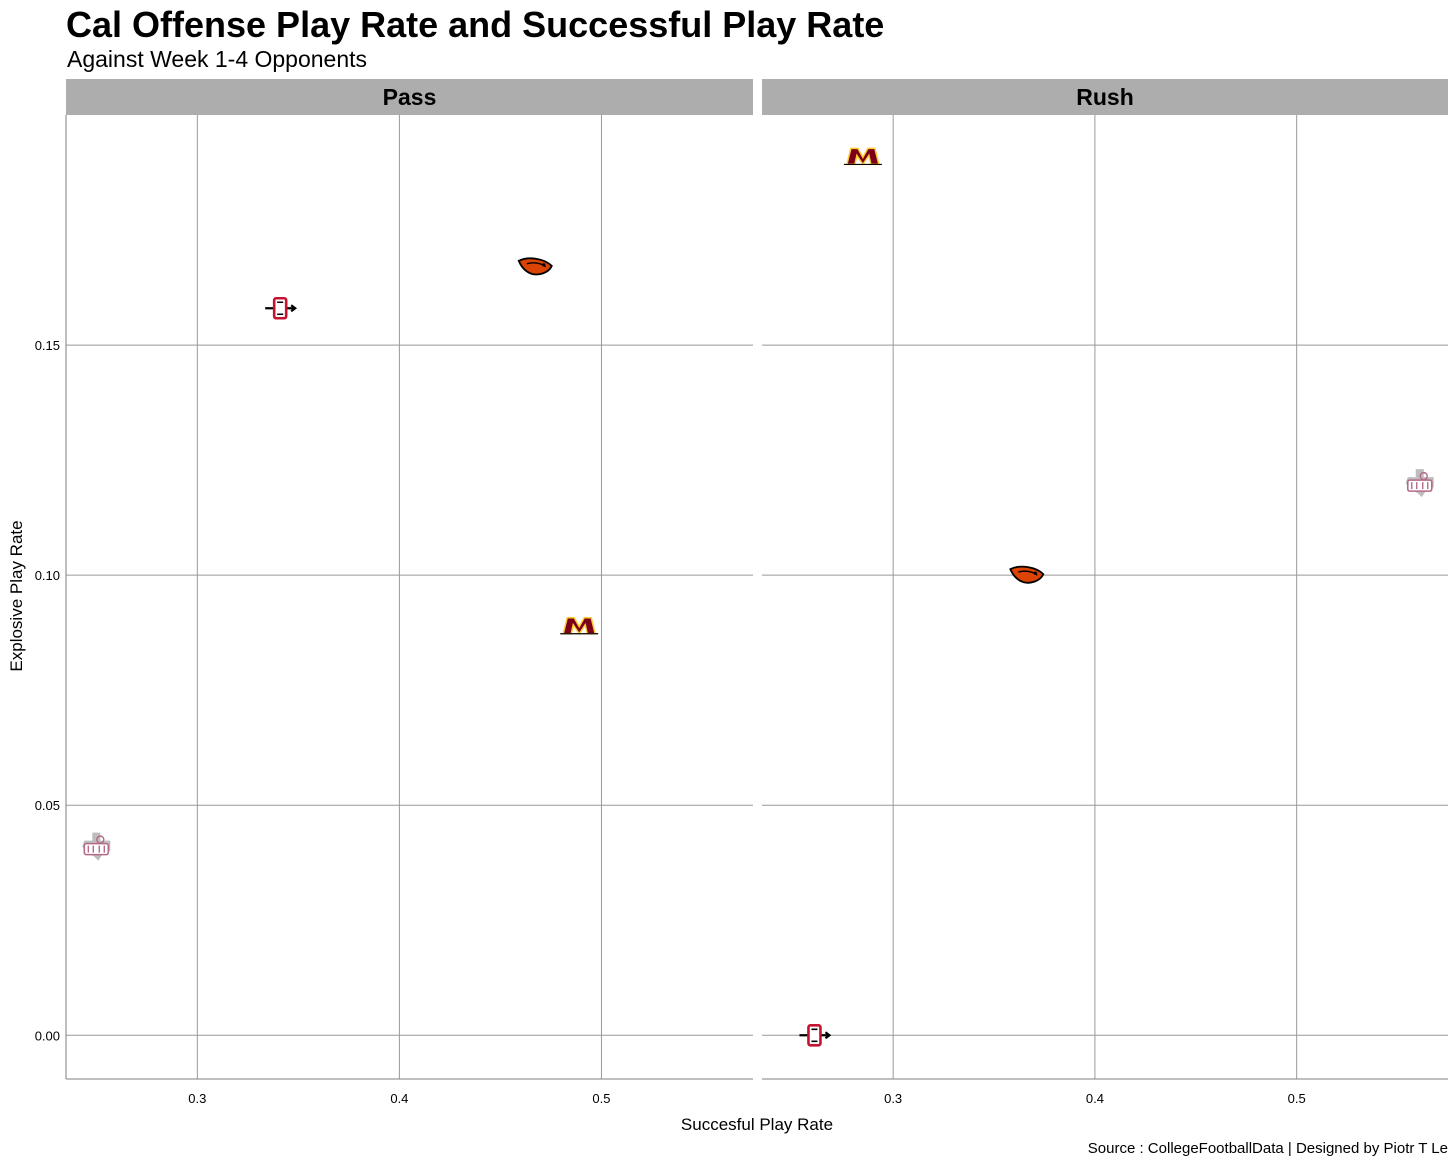 The width and height of the screenshot is (1456, 1165). I want to click on facet-strip-label: Rush, so click(1105, 97).